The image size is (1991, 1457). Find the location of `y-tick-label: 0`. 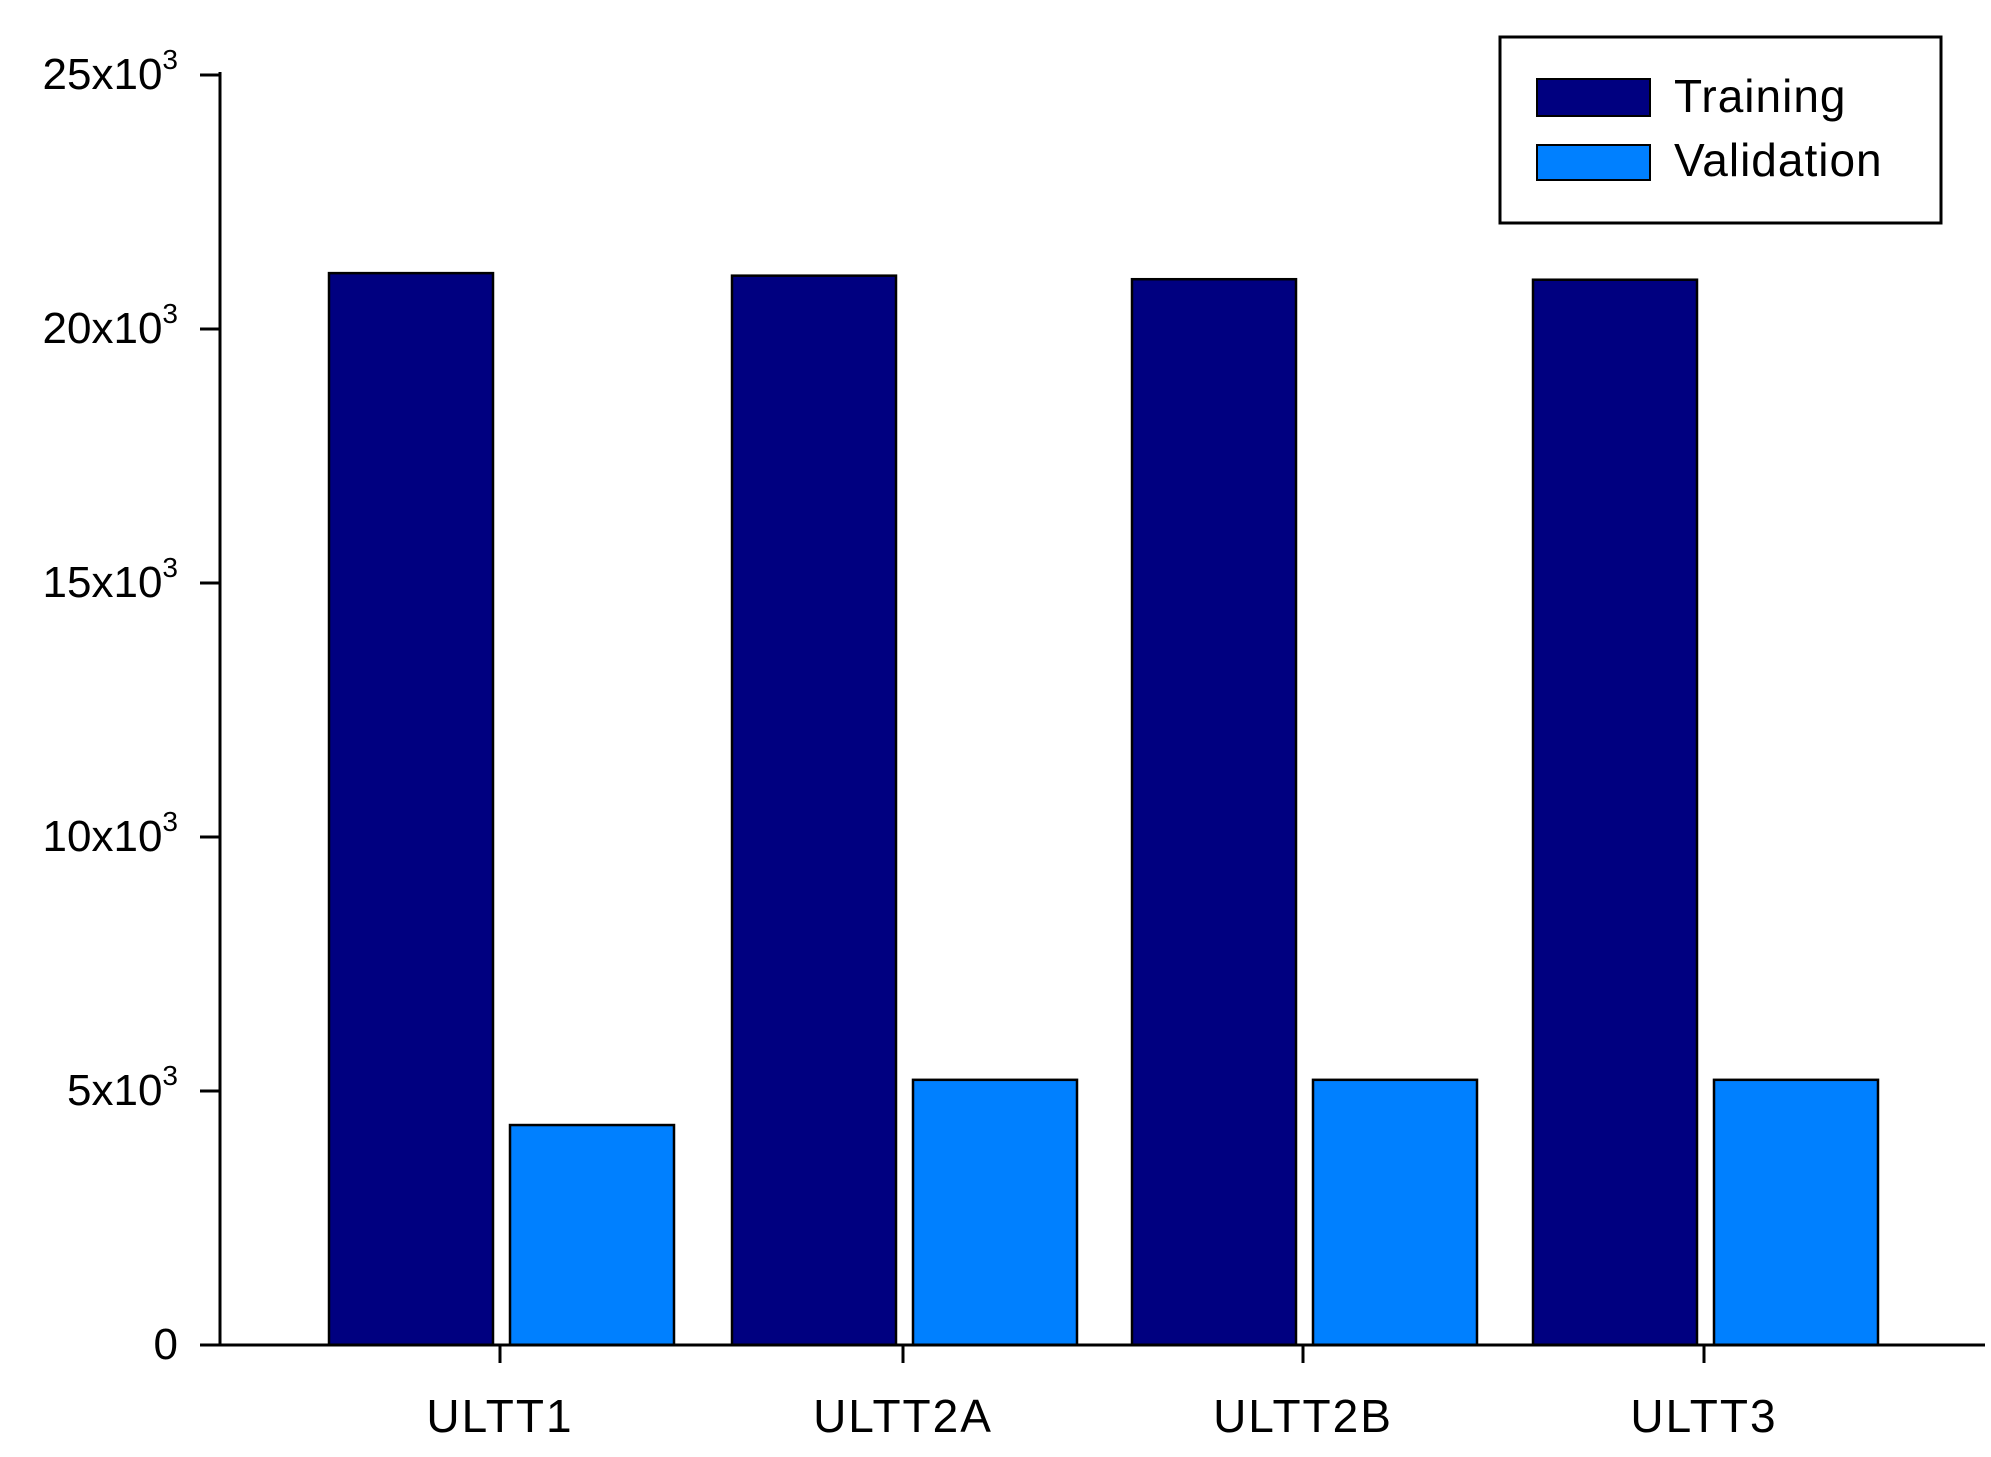

y-tick-label: 0 is located at coordinates (166, 1344).